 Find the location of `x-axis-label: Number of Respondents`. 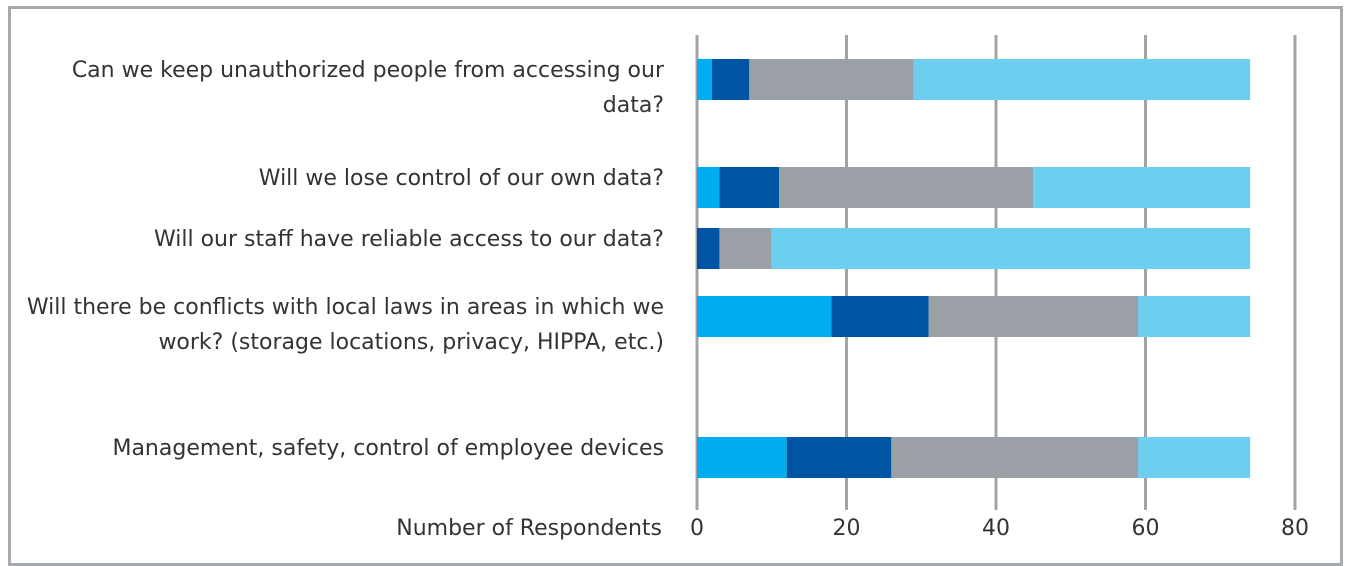

x-axis-label: Number of Respondents is located at coordinates (529, 528).